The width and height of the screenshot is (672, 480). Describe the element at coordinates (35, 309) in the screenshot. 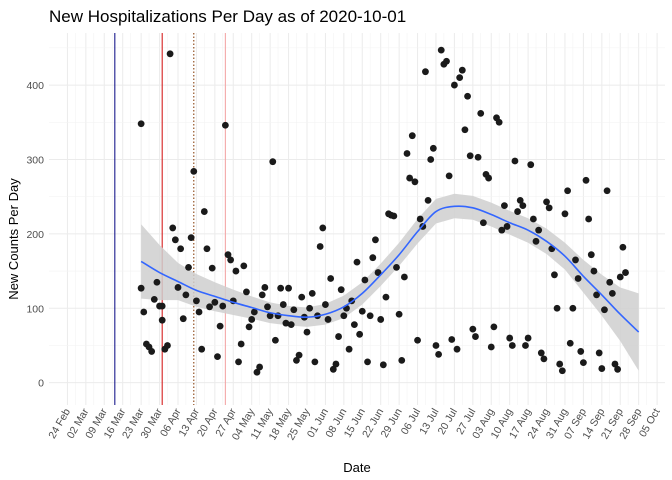

I see `y-tick-label: 100` at that location.